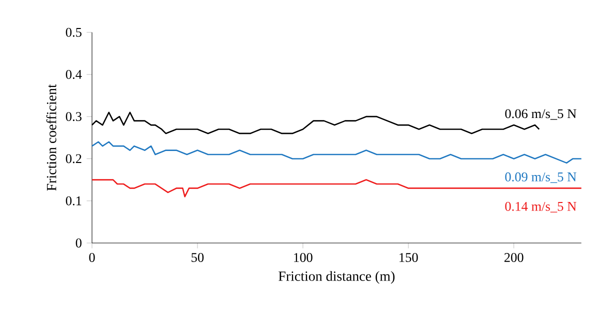  Describe the element at coordinates (74, 159) in the screenshot. I see `y-tick-label: 0.2` at that location.